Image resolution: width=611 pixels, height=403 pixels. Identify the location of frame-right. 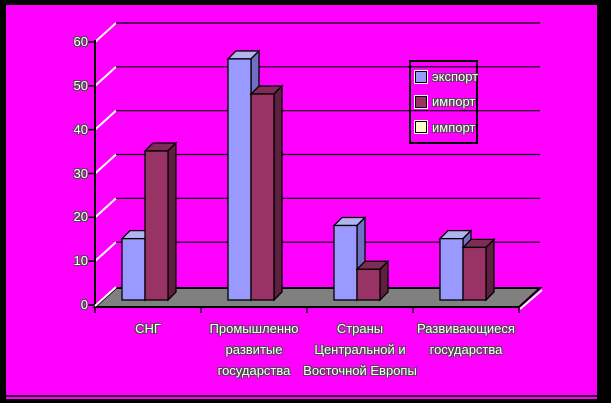
(604, 201).